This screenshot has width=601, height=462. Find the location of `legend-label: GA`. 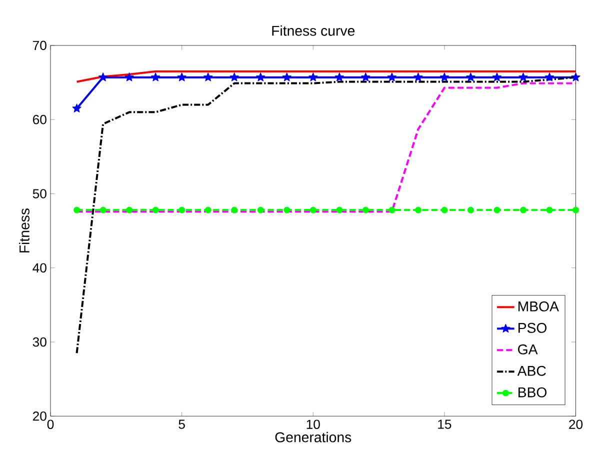

legend-label: GA is located at coordinates (528, 349).